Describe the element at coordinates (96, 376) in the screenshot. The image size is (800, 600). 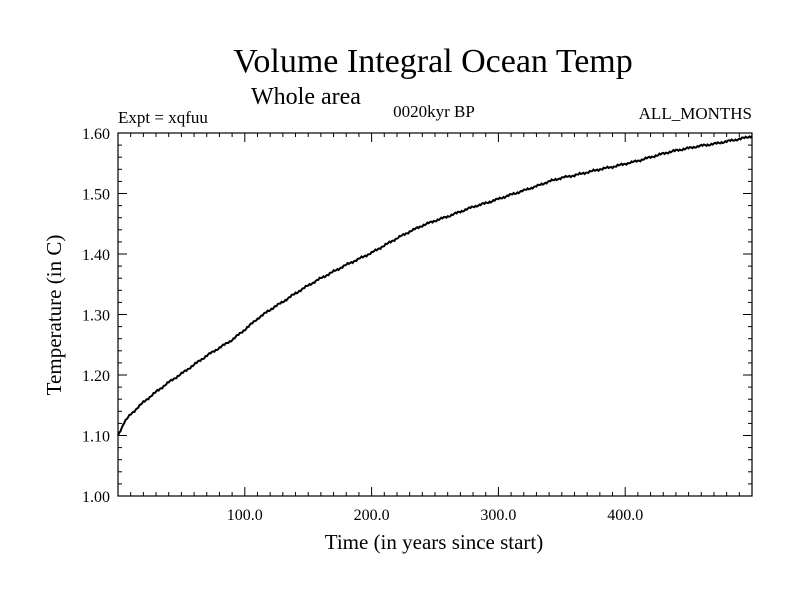
I see `y-tick-label: 1.20` at that location.